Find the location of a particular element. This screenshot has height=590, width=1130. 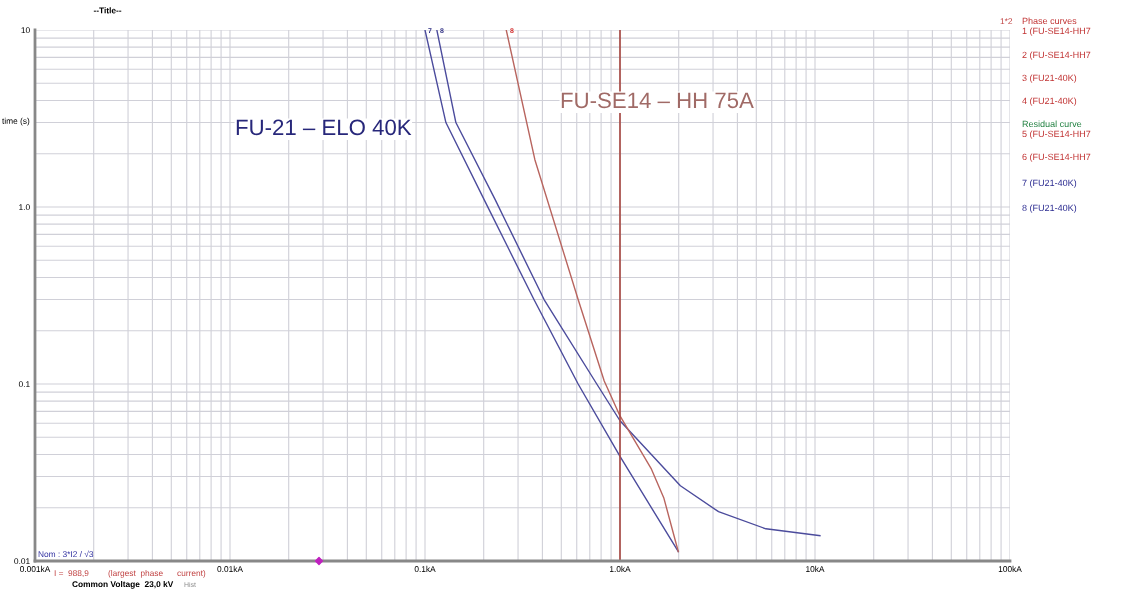

text: 2 (FU-SE14-HH7 is located at coordinates (1056, 55).